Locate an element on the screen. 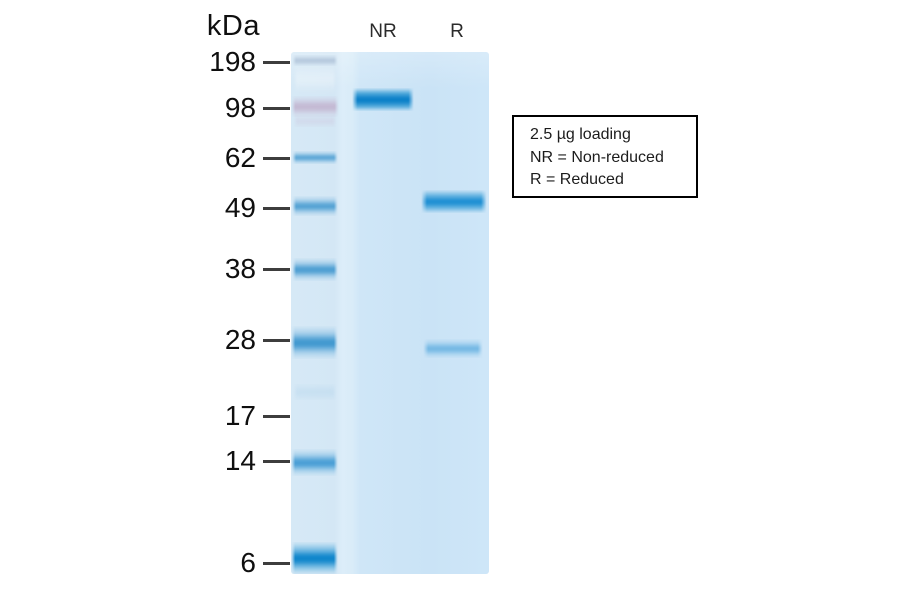  ladder-wash-low is located at coordinates (315, 392).